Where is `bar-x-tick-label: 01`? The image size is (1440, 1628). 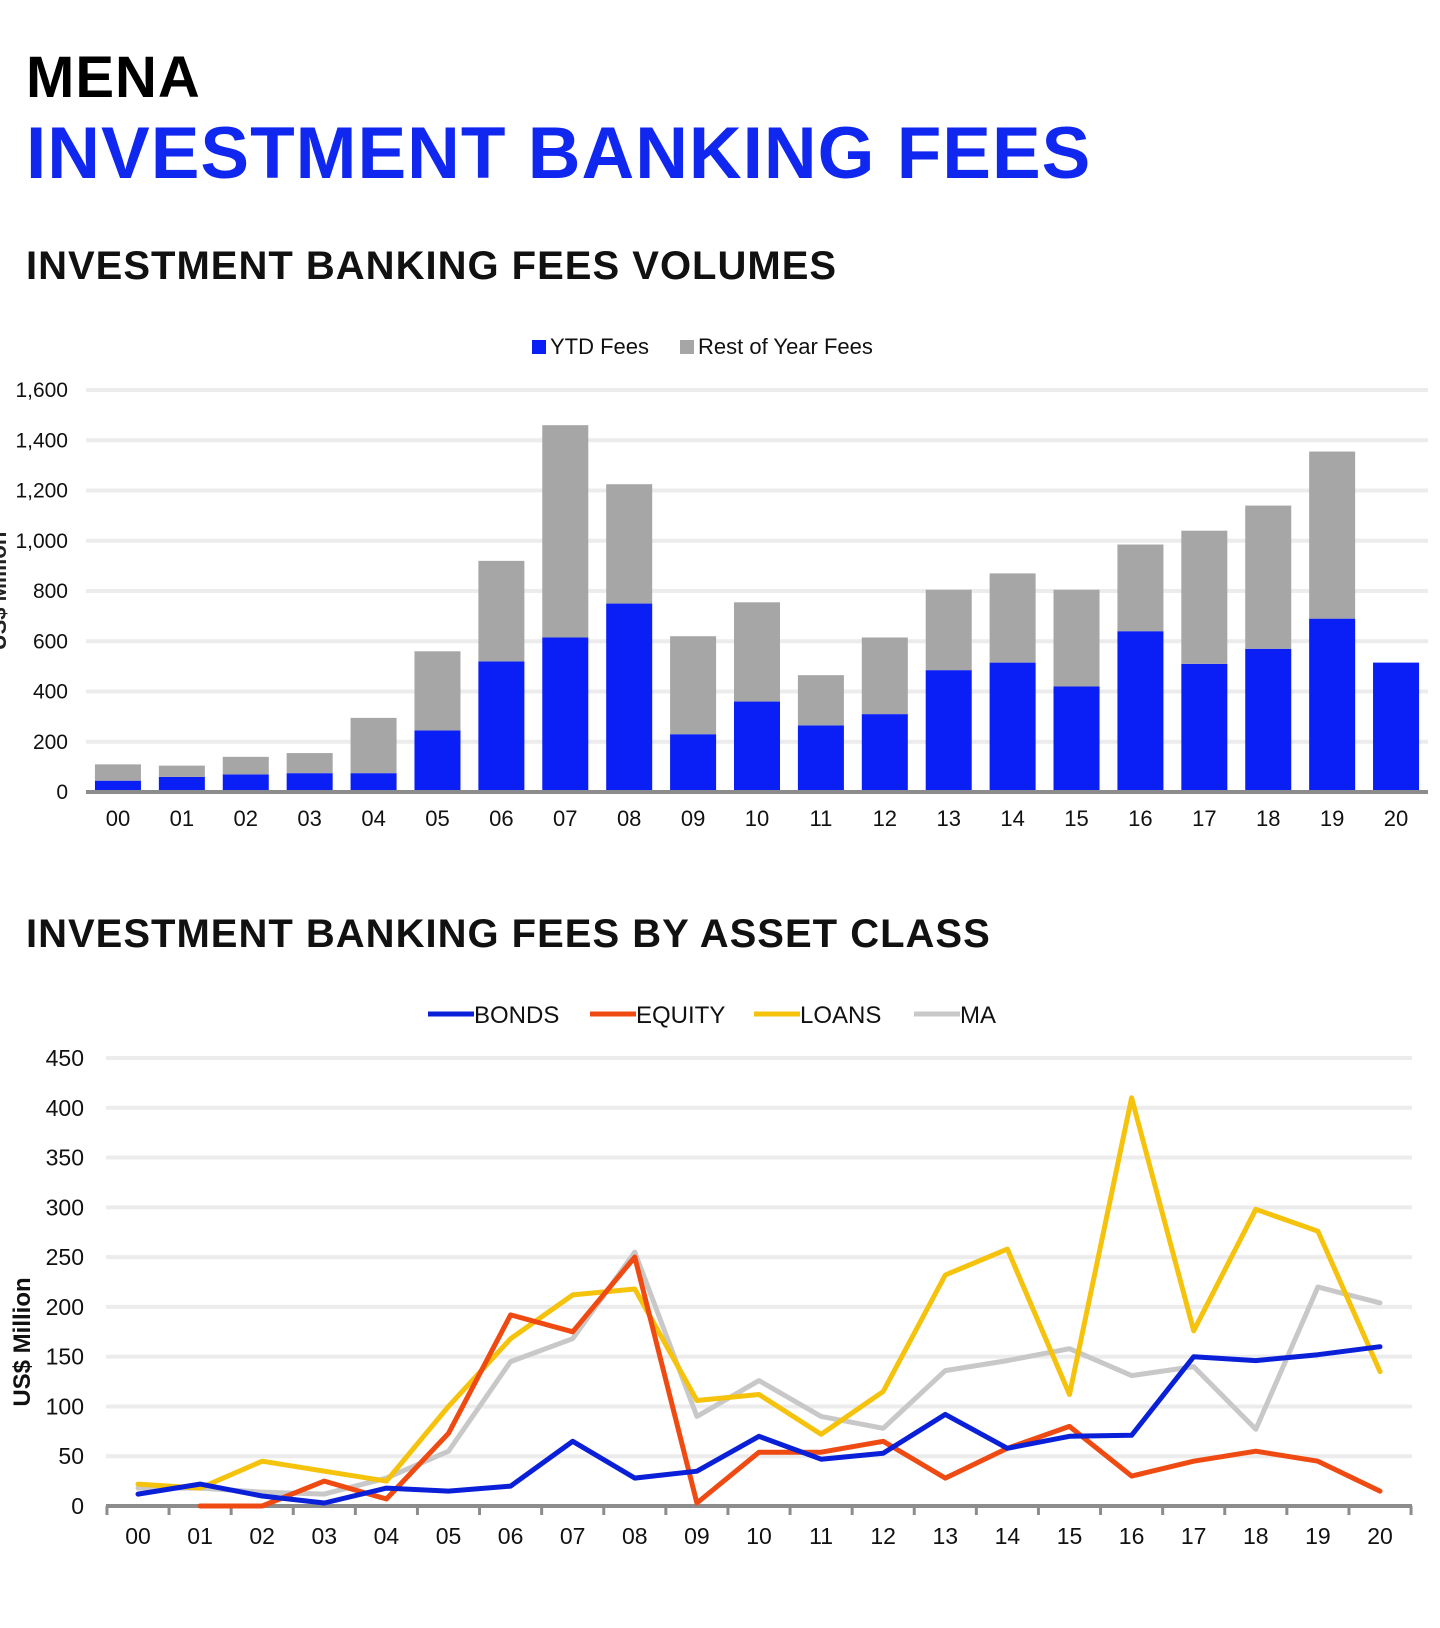 bar-x-tick-label: 01 is located at coordinates (182, 818).